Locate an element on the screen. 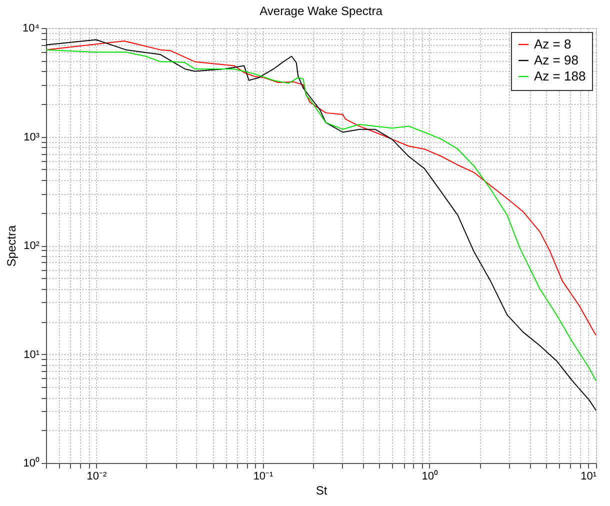 Image resolution: width=610 pixels, height=506 pixels. y-tick-label: 10⁰ is located at coordinates (31, 463).